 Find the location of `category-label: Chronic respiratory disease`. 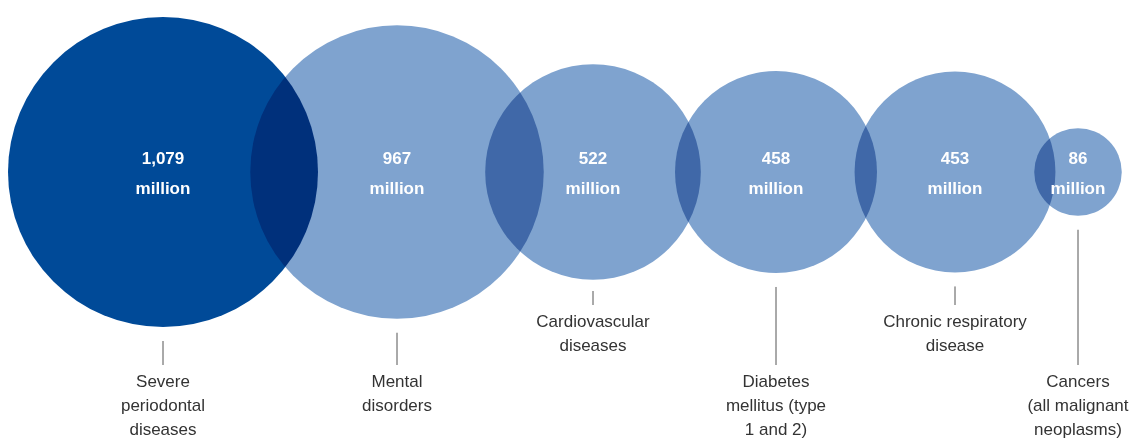

category-label: Chronic respiratory disease is located at coordinates (955, 333).